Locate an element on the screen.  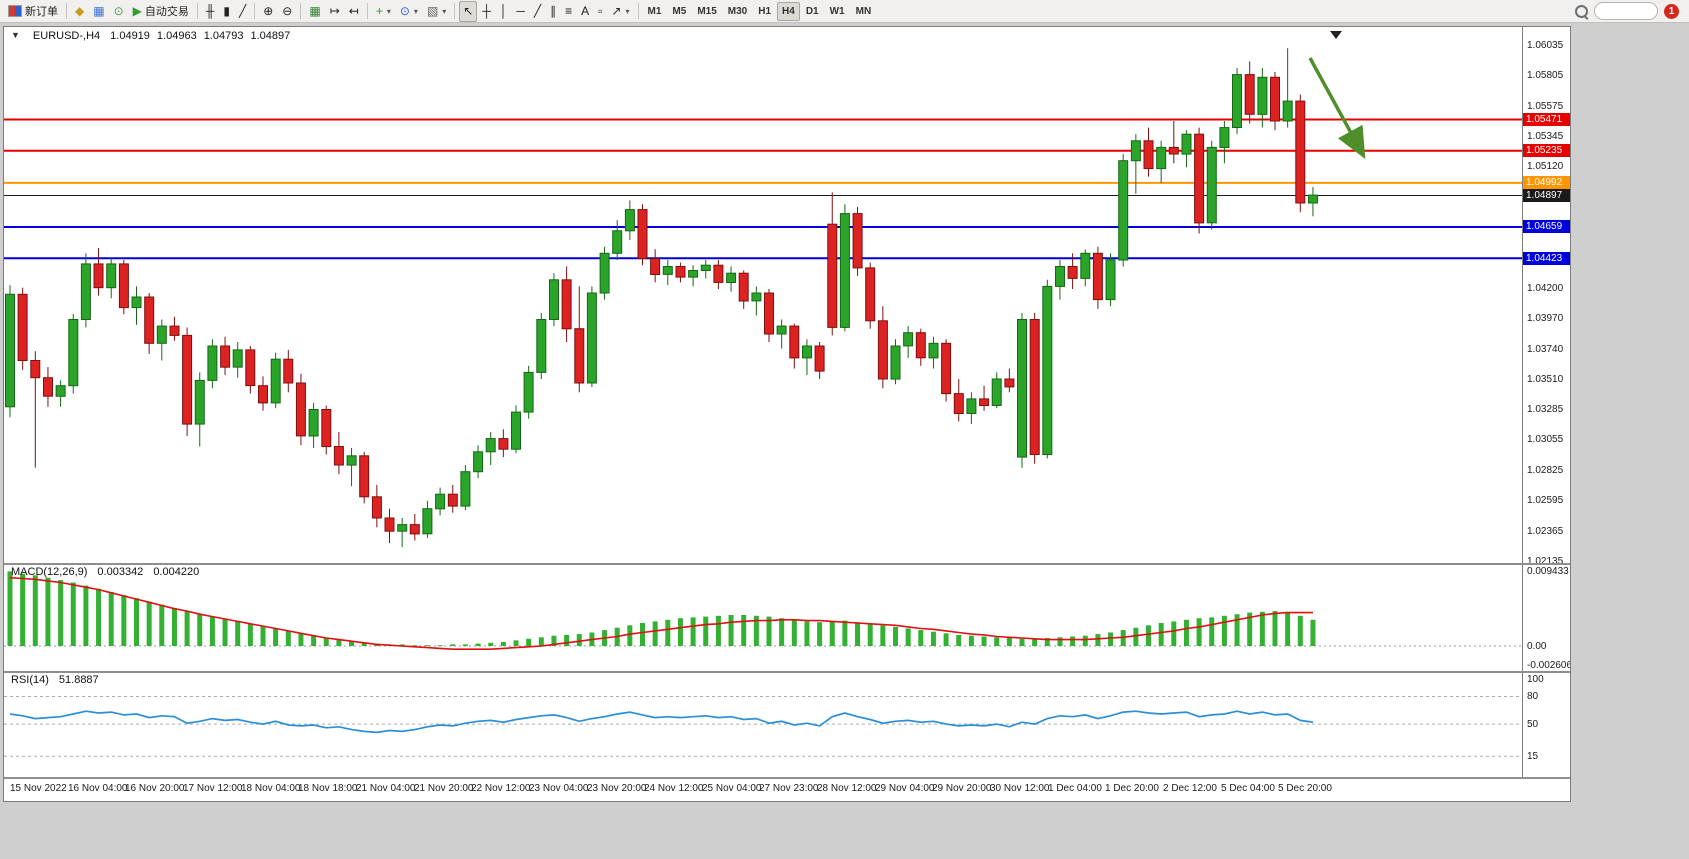
tile-windows-button: ▦ is located at coordinates (314, 11).